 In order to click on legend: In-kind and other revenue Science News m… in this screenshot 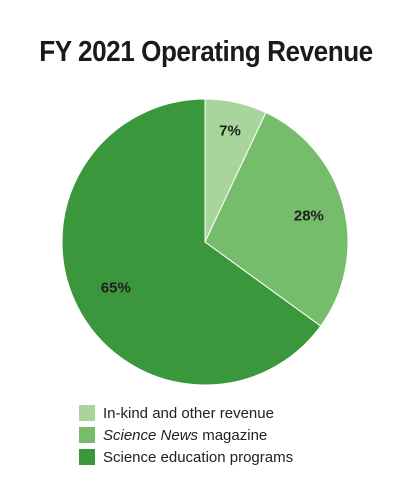, I will do `click(186, 435)`.